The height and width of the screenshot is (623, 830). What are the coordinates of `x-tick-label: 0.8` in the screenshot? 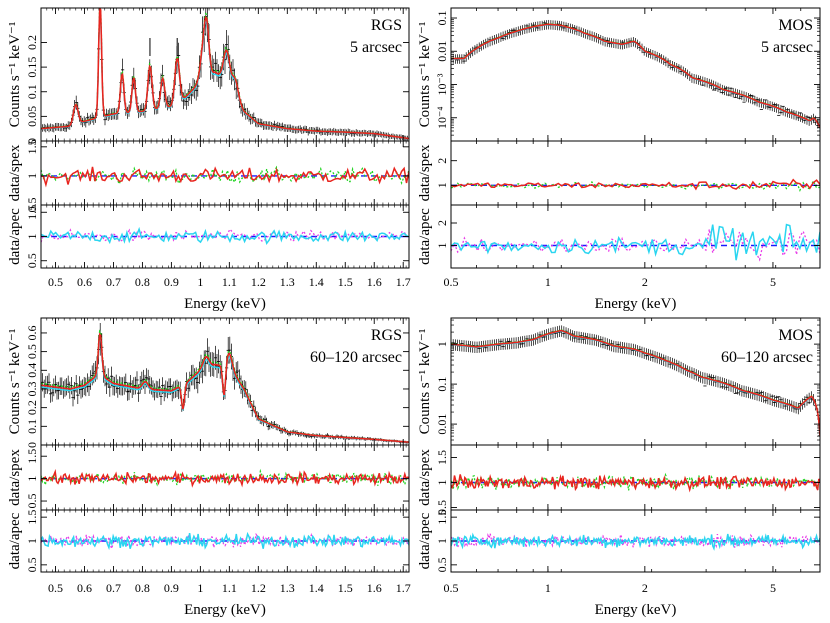 It's located at (142, 282).